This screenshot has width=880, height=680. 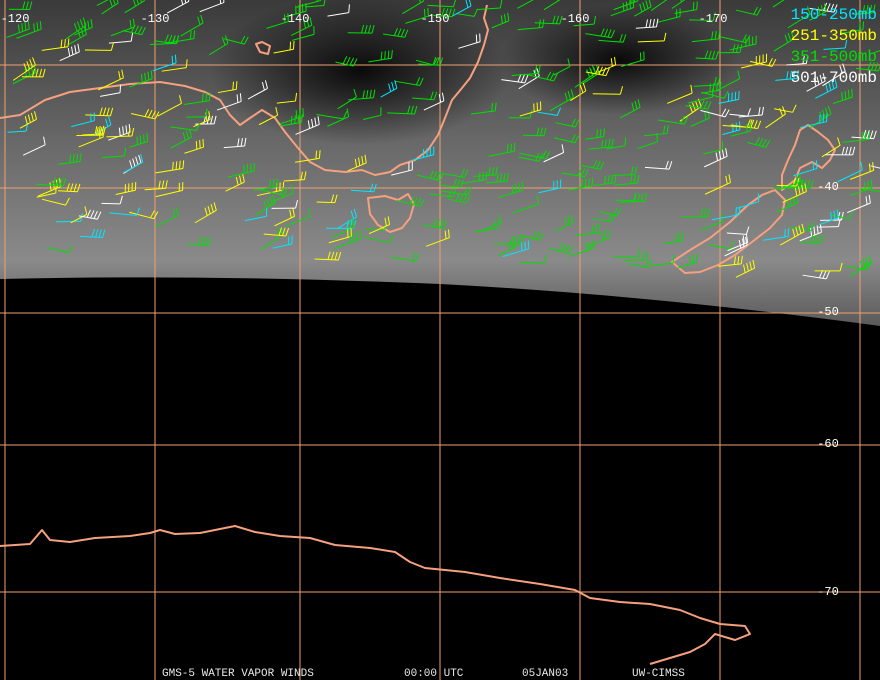 What do you see at coordinates (834, 78) in the screenshot?
I see `legend-entry: 501-700mb` at bounding box center [834, 78].